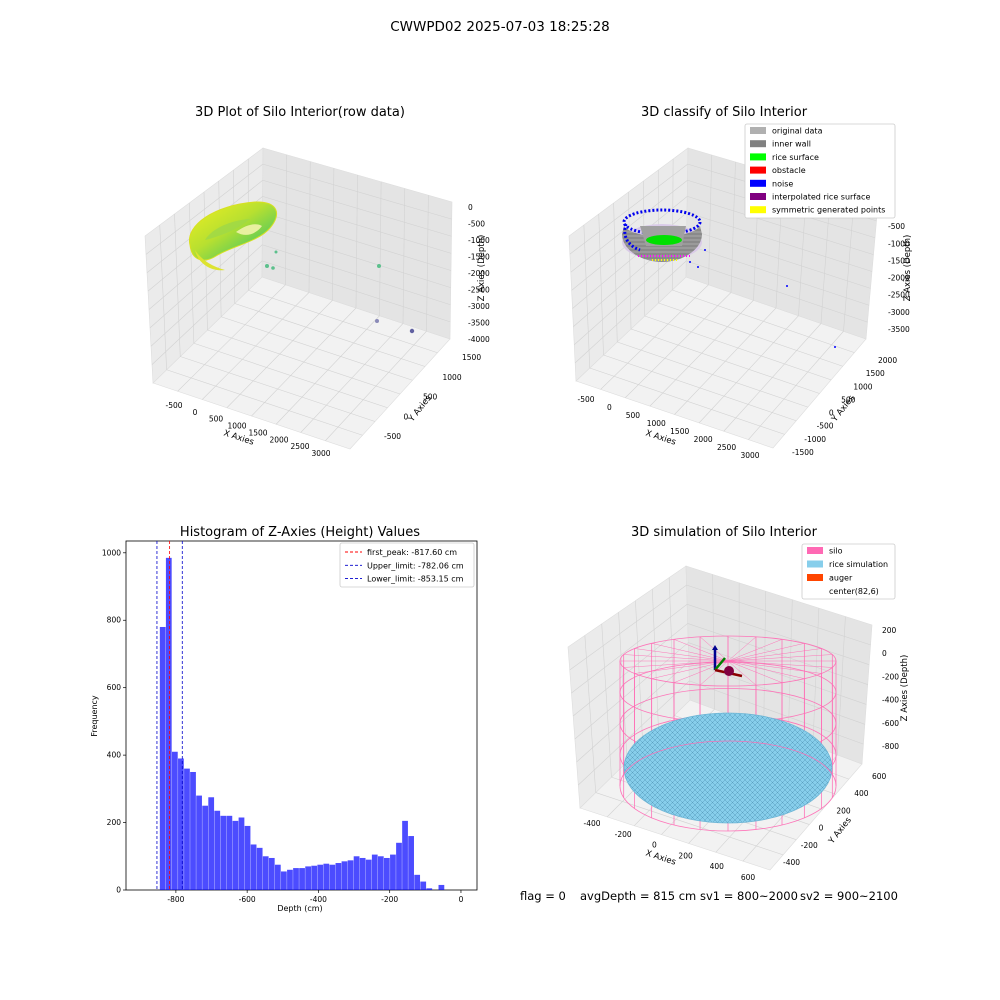 Image resolution: width=1000 pixels, height=1000 pixels. Describe the element at coordinates (828, 210) in the screenshot. I see `legend-label: symmetric generated points` at that location.